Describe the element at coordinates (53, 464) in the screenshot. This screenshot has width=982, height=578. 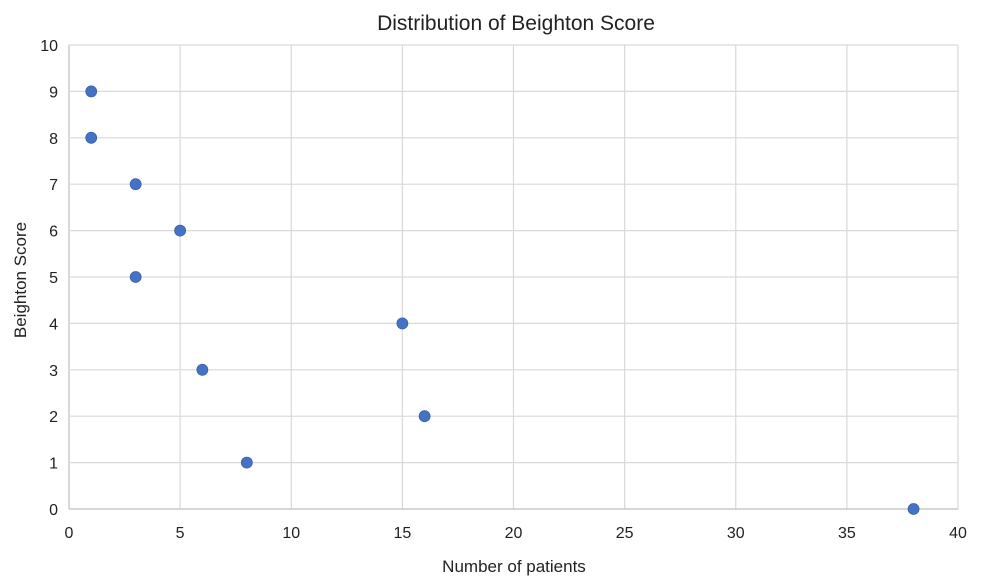
I see `y-tick-label: 1` at that location.